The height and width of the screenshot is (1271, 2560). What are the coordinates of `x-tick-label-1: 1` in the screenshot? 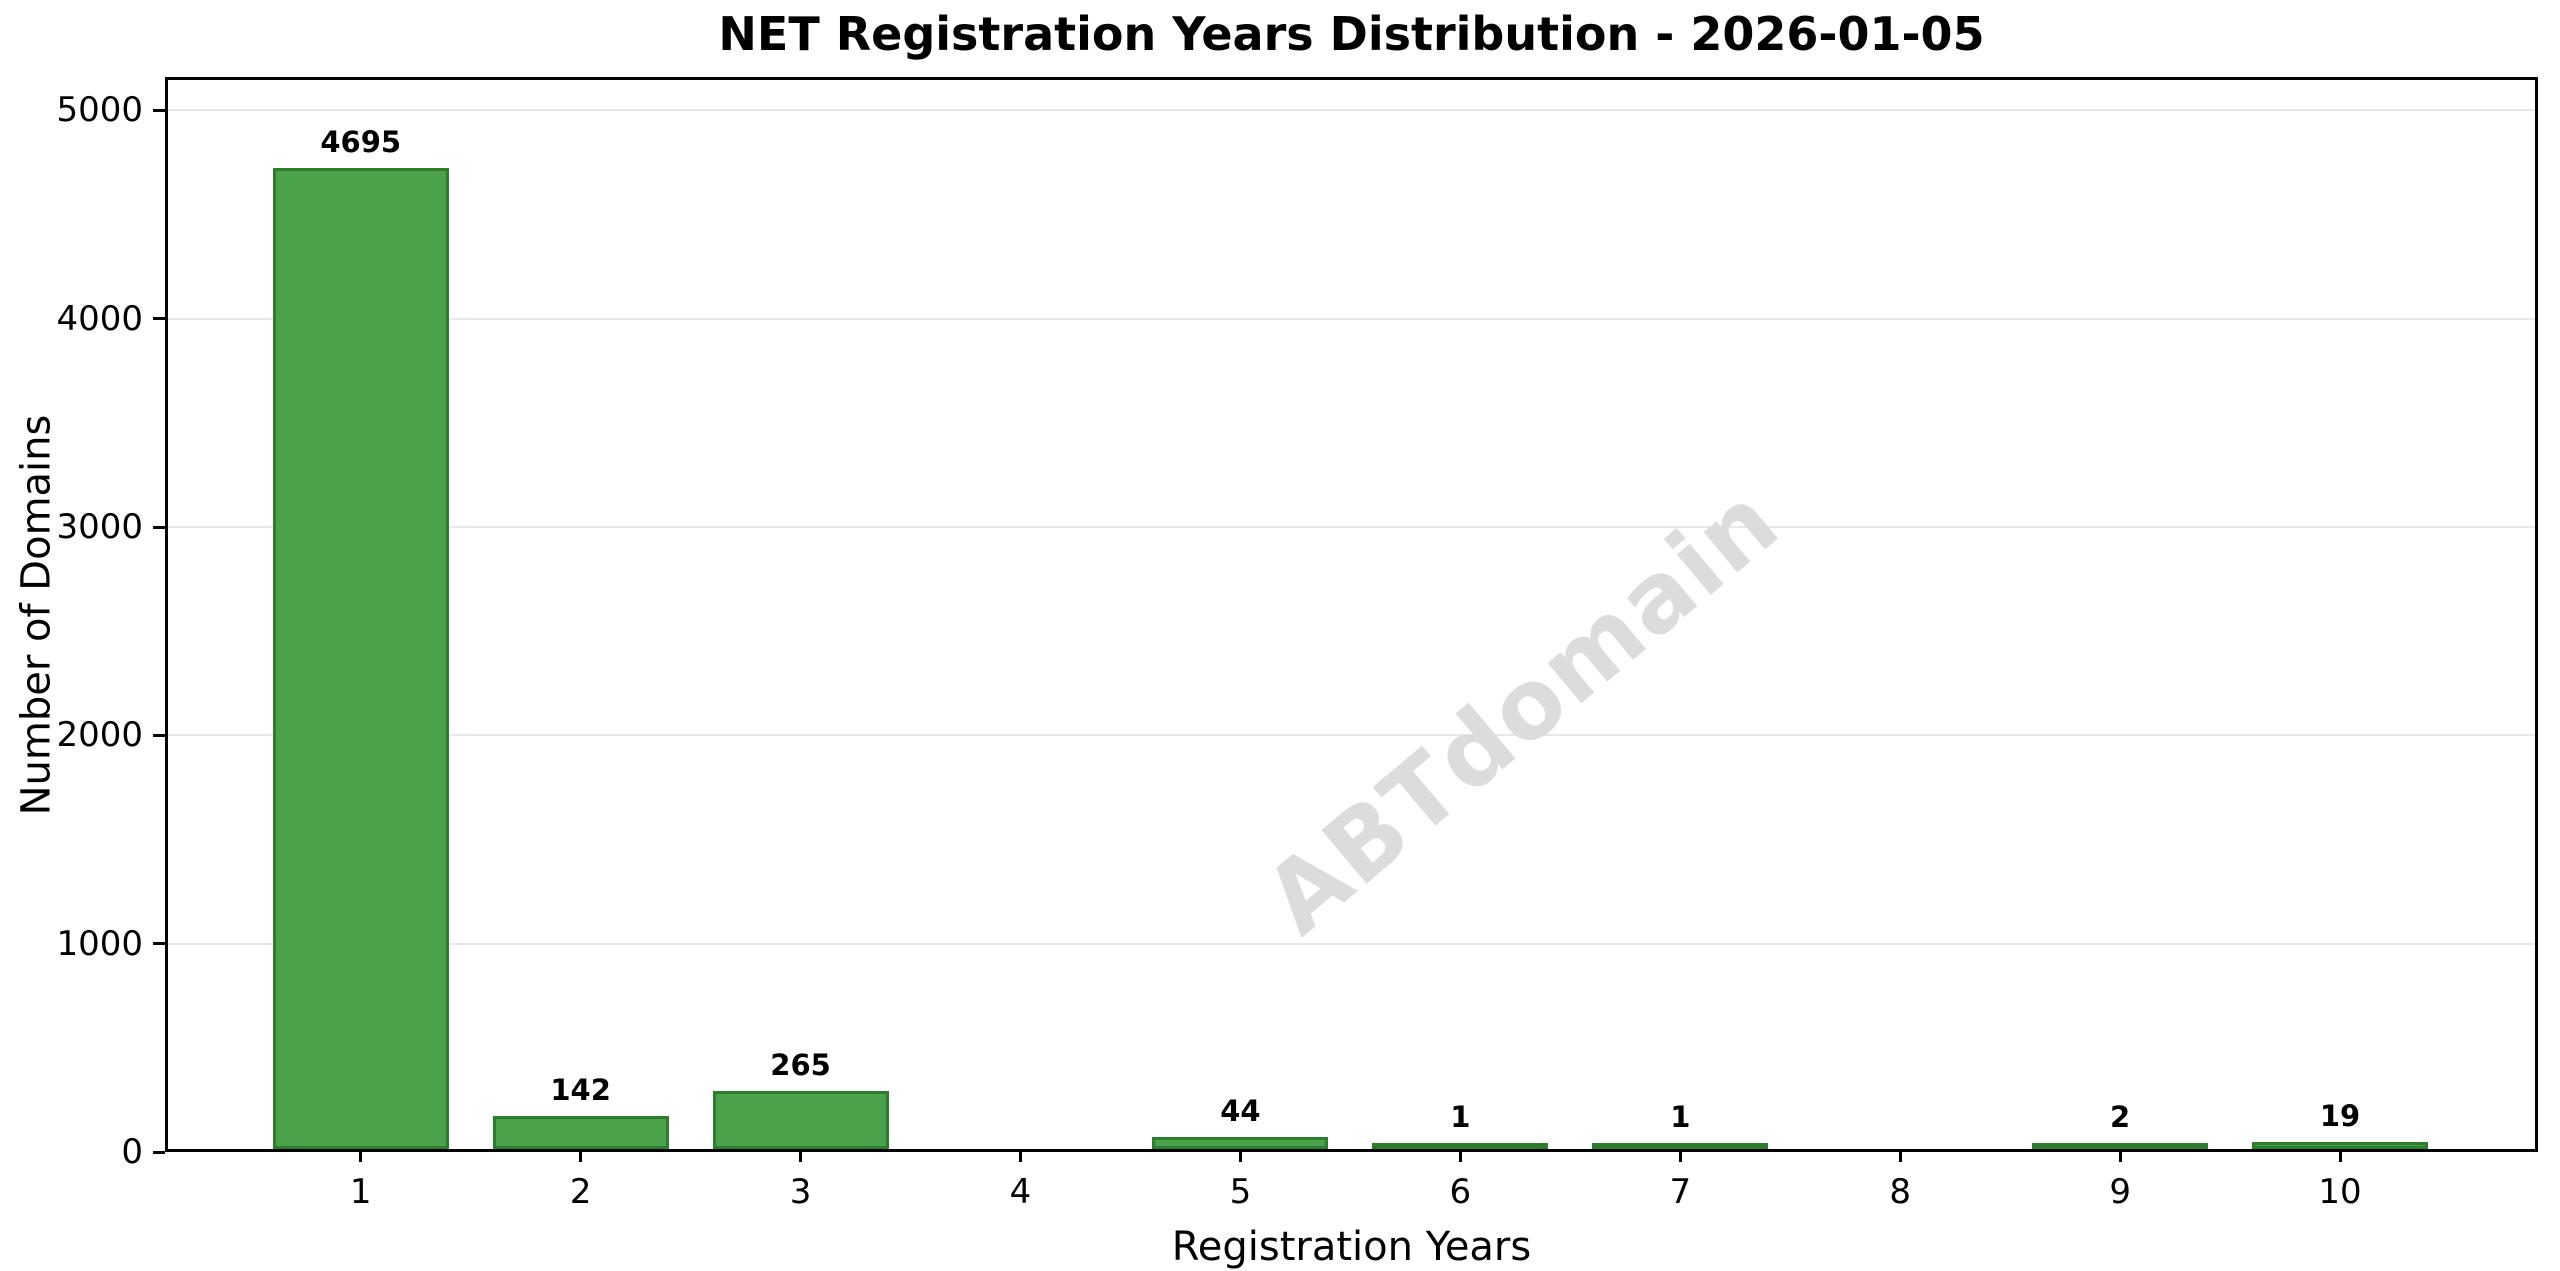 It's located at (360, 1192).